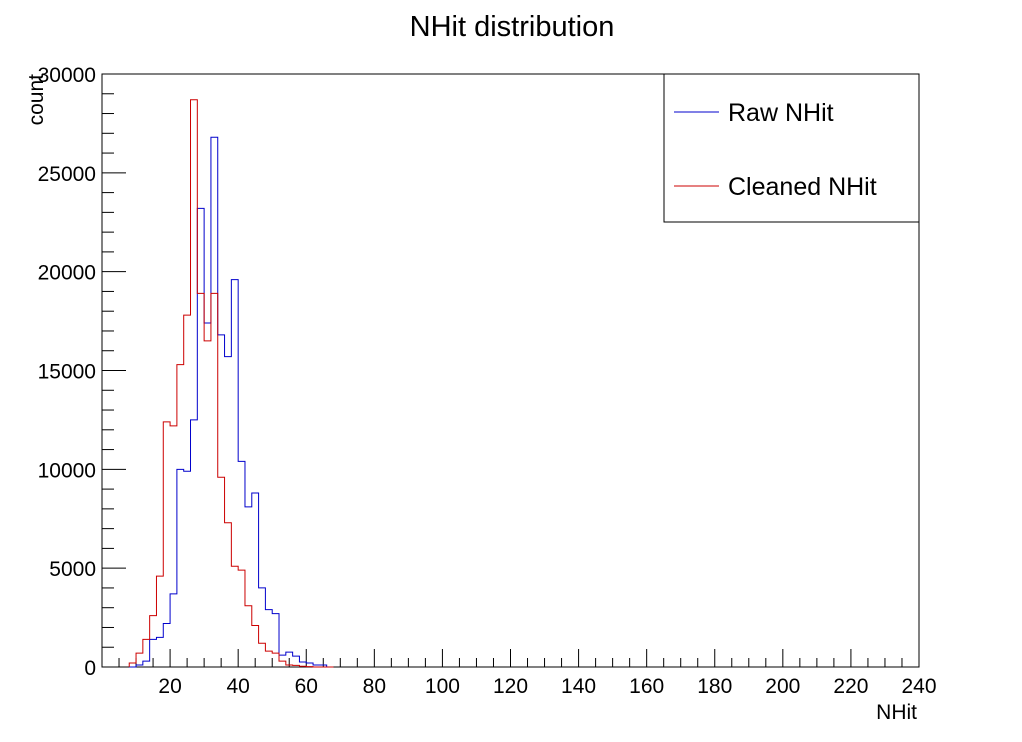 The width and height of the screenshot is (1022, 742). What do you see at coordinates (374, 686) in the screenshot?
I see `x-tick-label: 80` at bounding box center [374, 686].